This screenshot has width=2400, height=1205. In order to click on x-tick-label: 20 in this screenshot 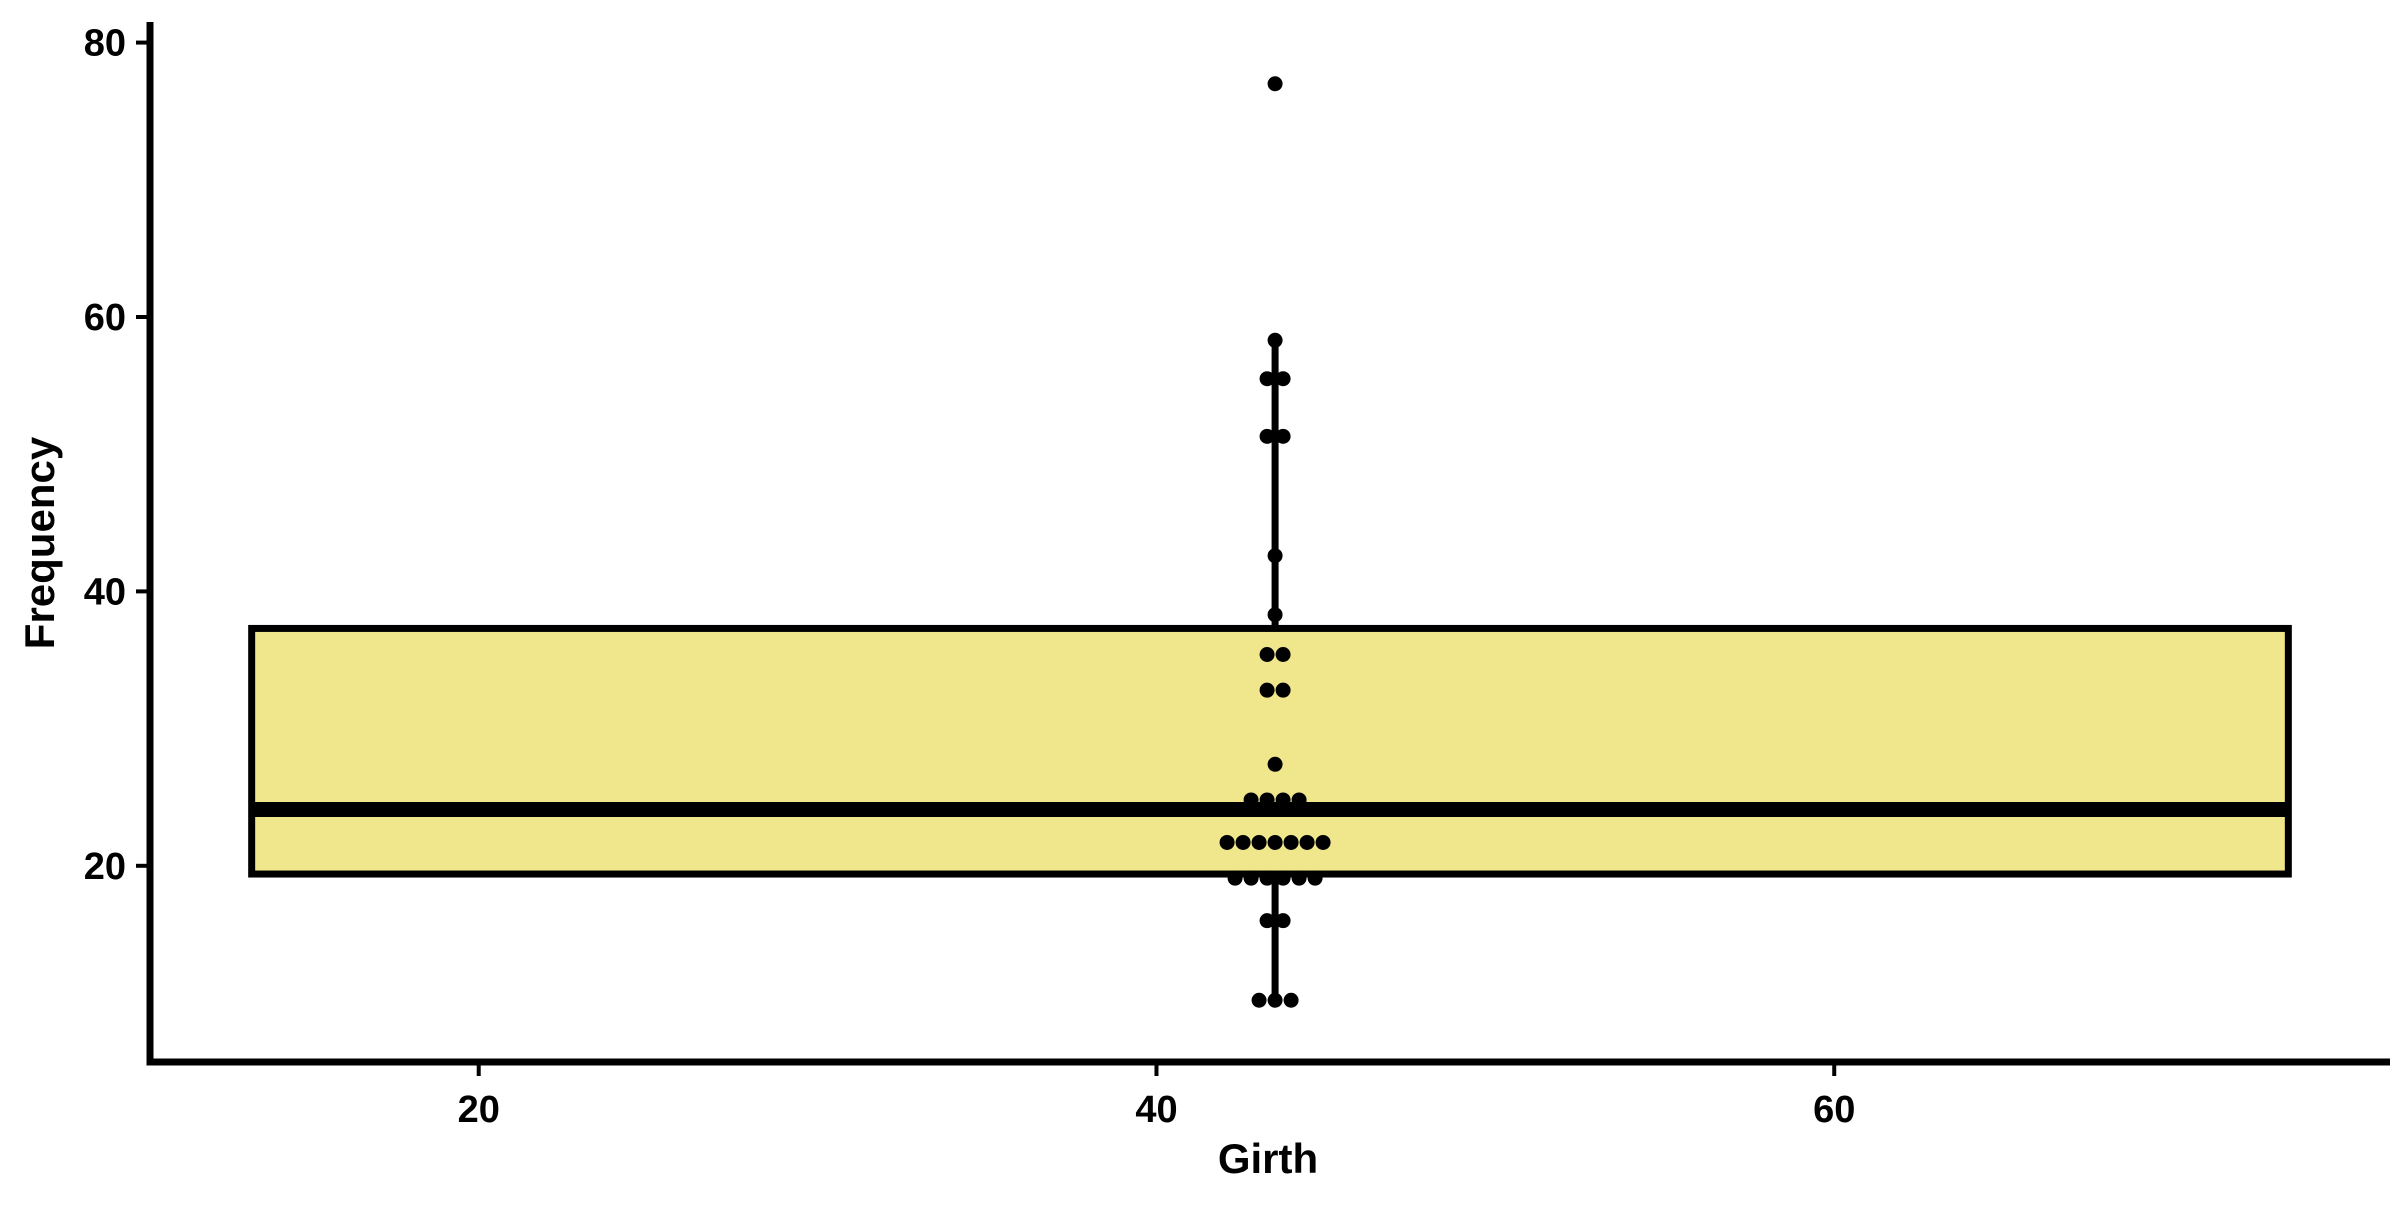, I will do `click(479, 1110)`.